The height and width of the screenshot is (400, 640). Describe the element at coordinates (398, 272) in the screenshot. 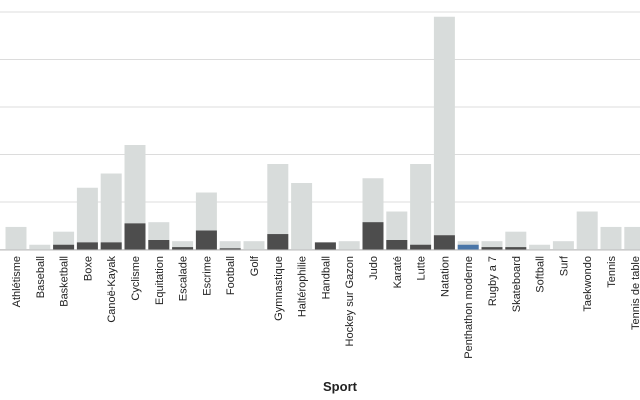

I see `x-tick-label: Karaté` at that location.